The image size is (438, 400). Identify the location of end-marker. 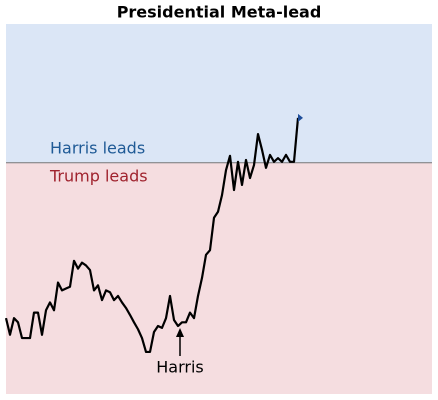
(300, 117).